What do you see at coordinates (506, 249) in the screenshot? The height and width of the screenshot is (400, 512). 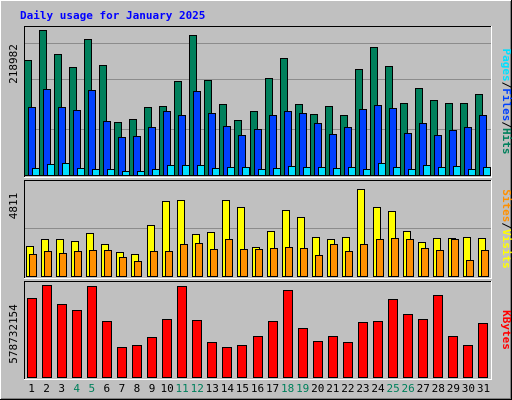 I see `legend-visits: Visits` at bounding box center [506, 249].